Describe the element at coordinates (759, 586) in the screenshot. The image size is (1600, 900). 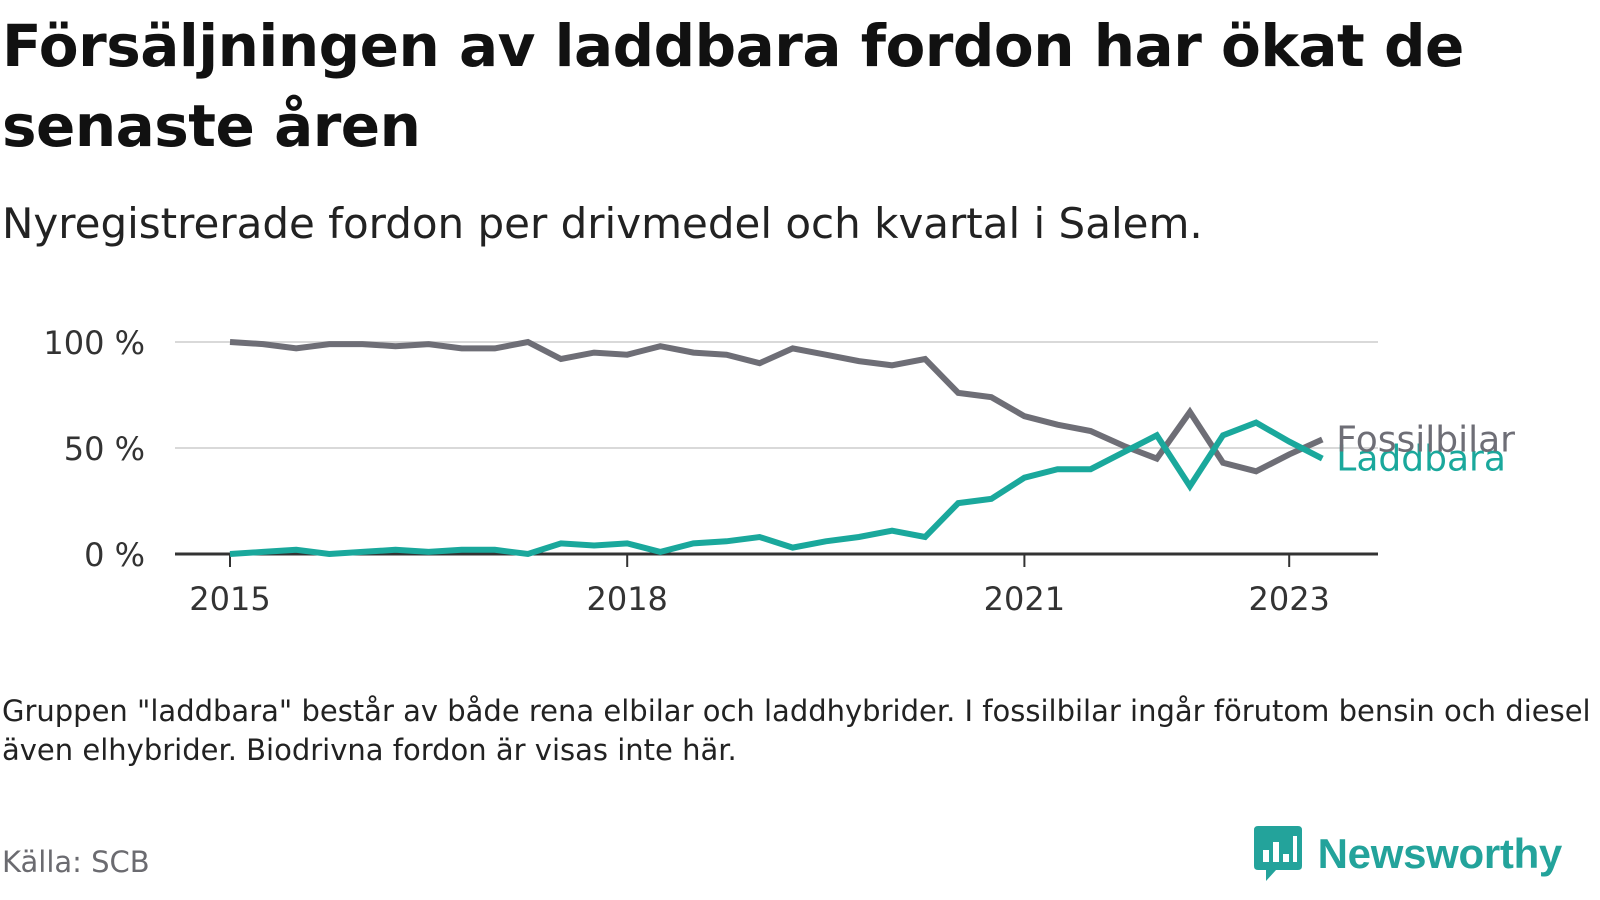
I see `x-axis-ticks: 2015 2018 2021 2023` at that location.